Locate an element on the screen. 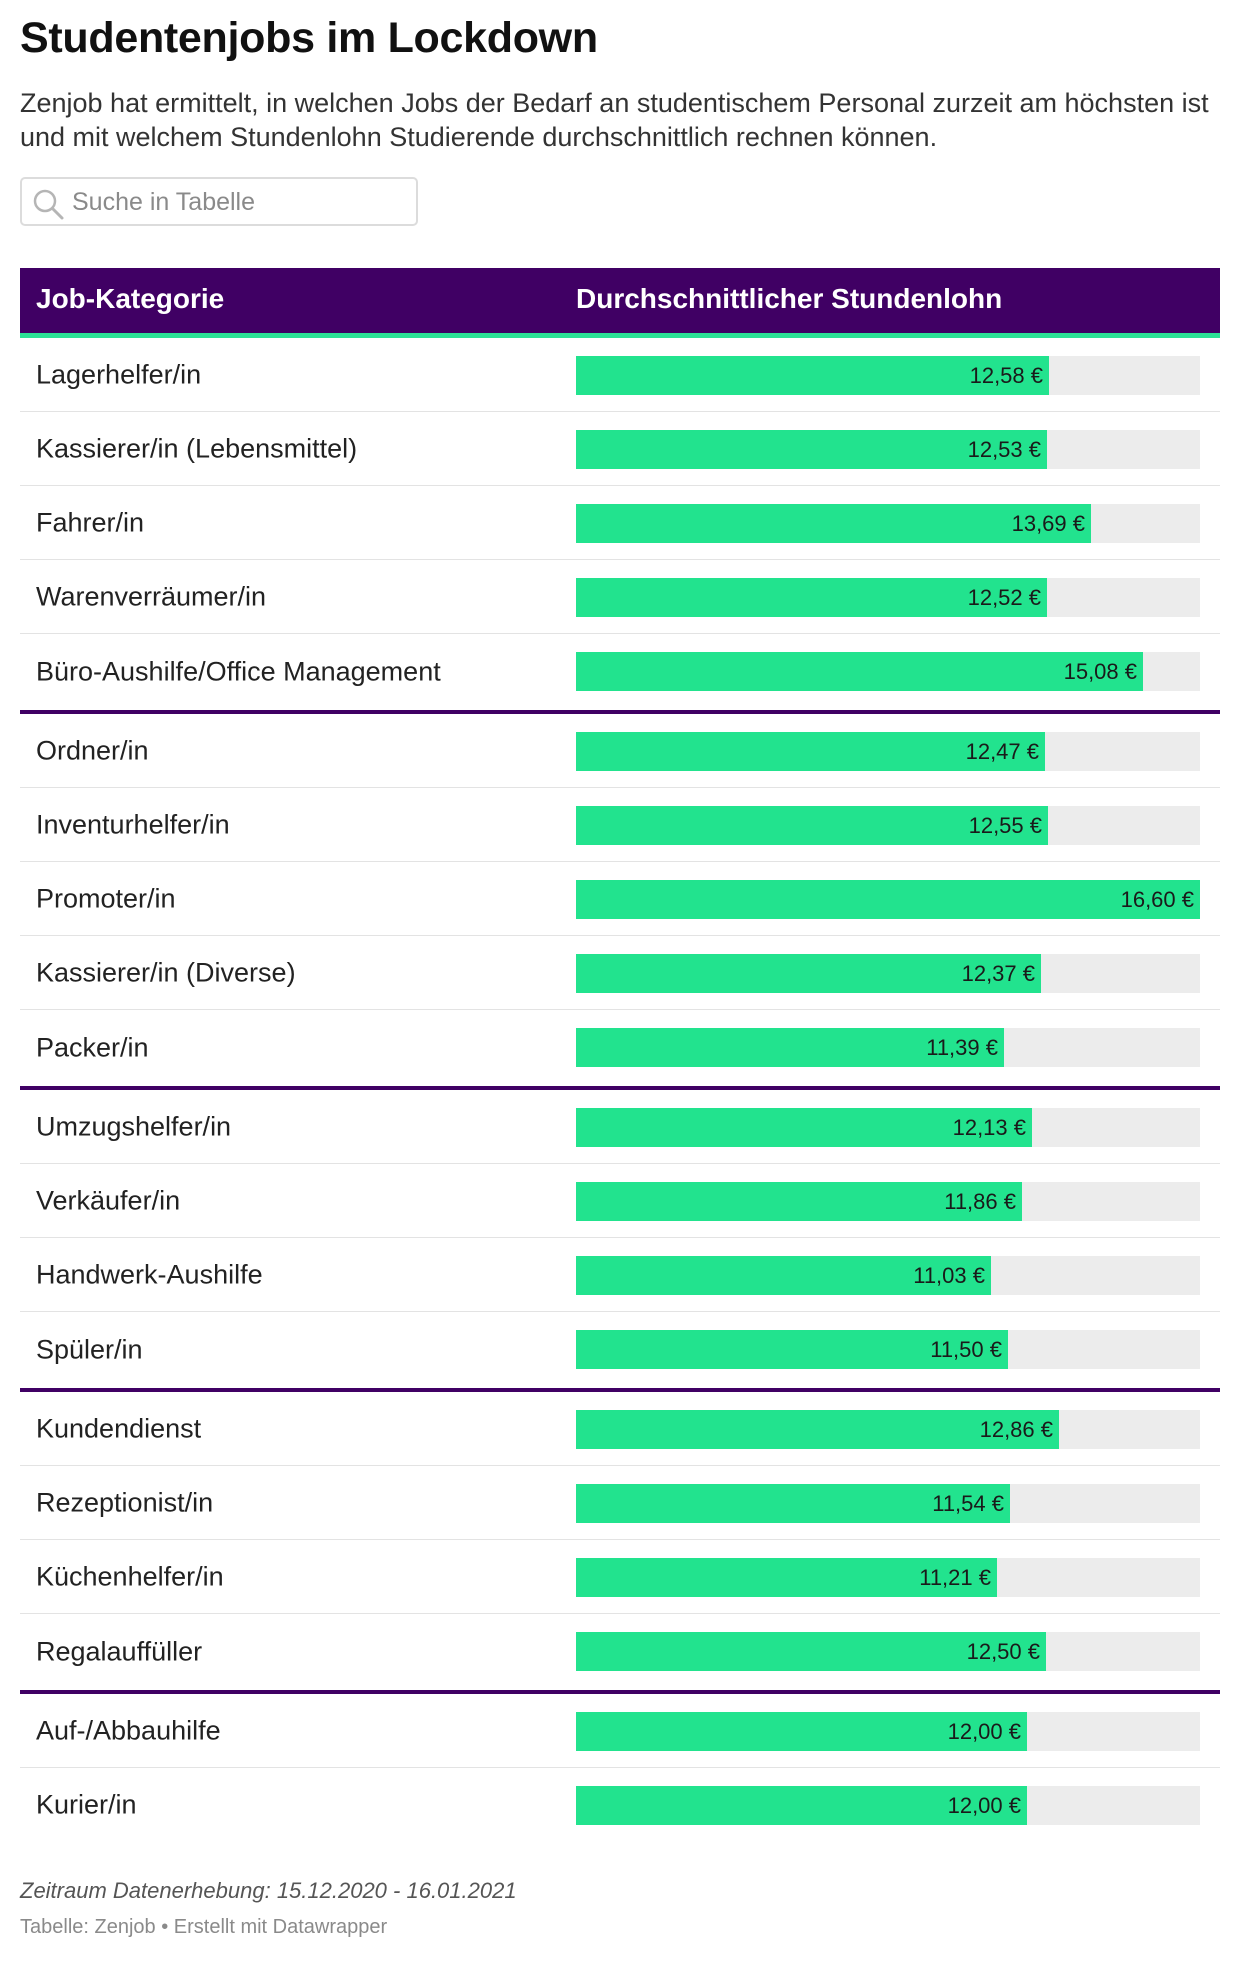 The height and width of the screenshot is (1968, 1240). bar-value-label: 16,60 € is located at coordinates (1157, 899).